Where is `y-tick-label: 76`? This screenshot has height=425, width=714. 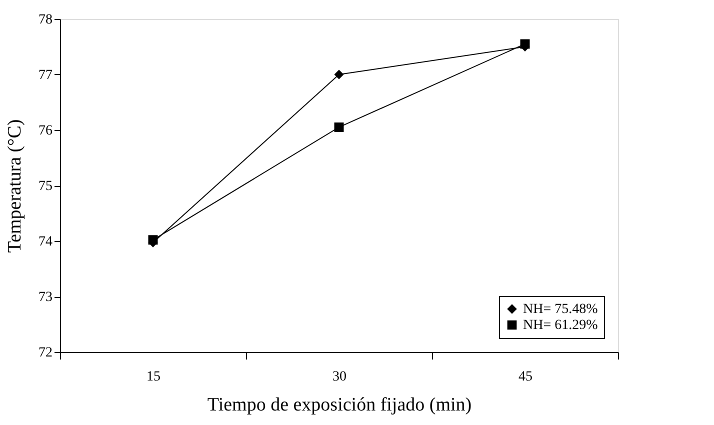 y-tick-label: 76 is located at coordinates (45, 131).